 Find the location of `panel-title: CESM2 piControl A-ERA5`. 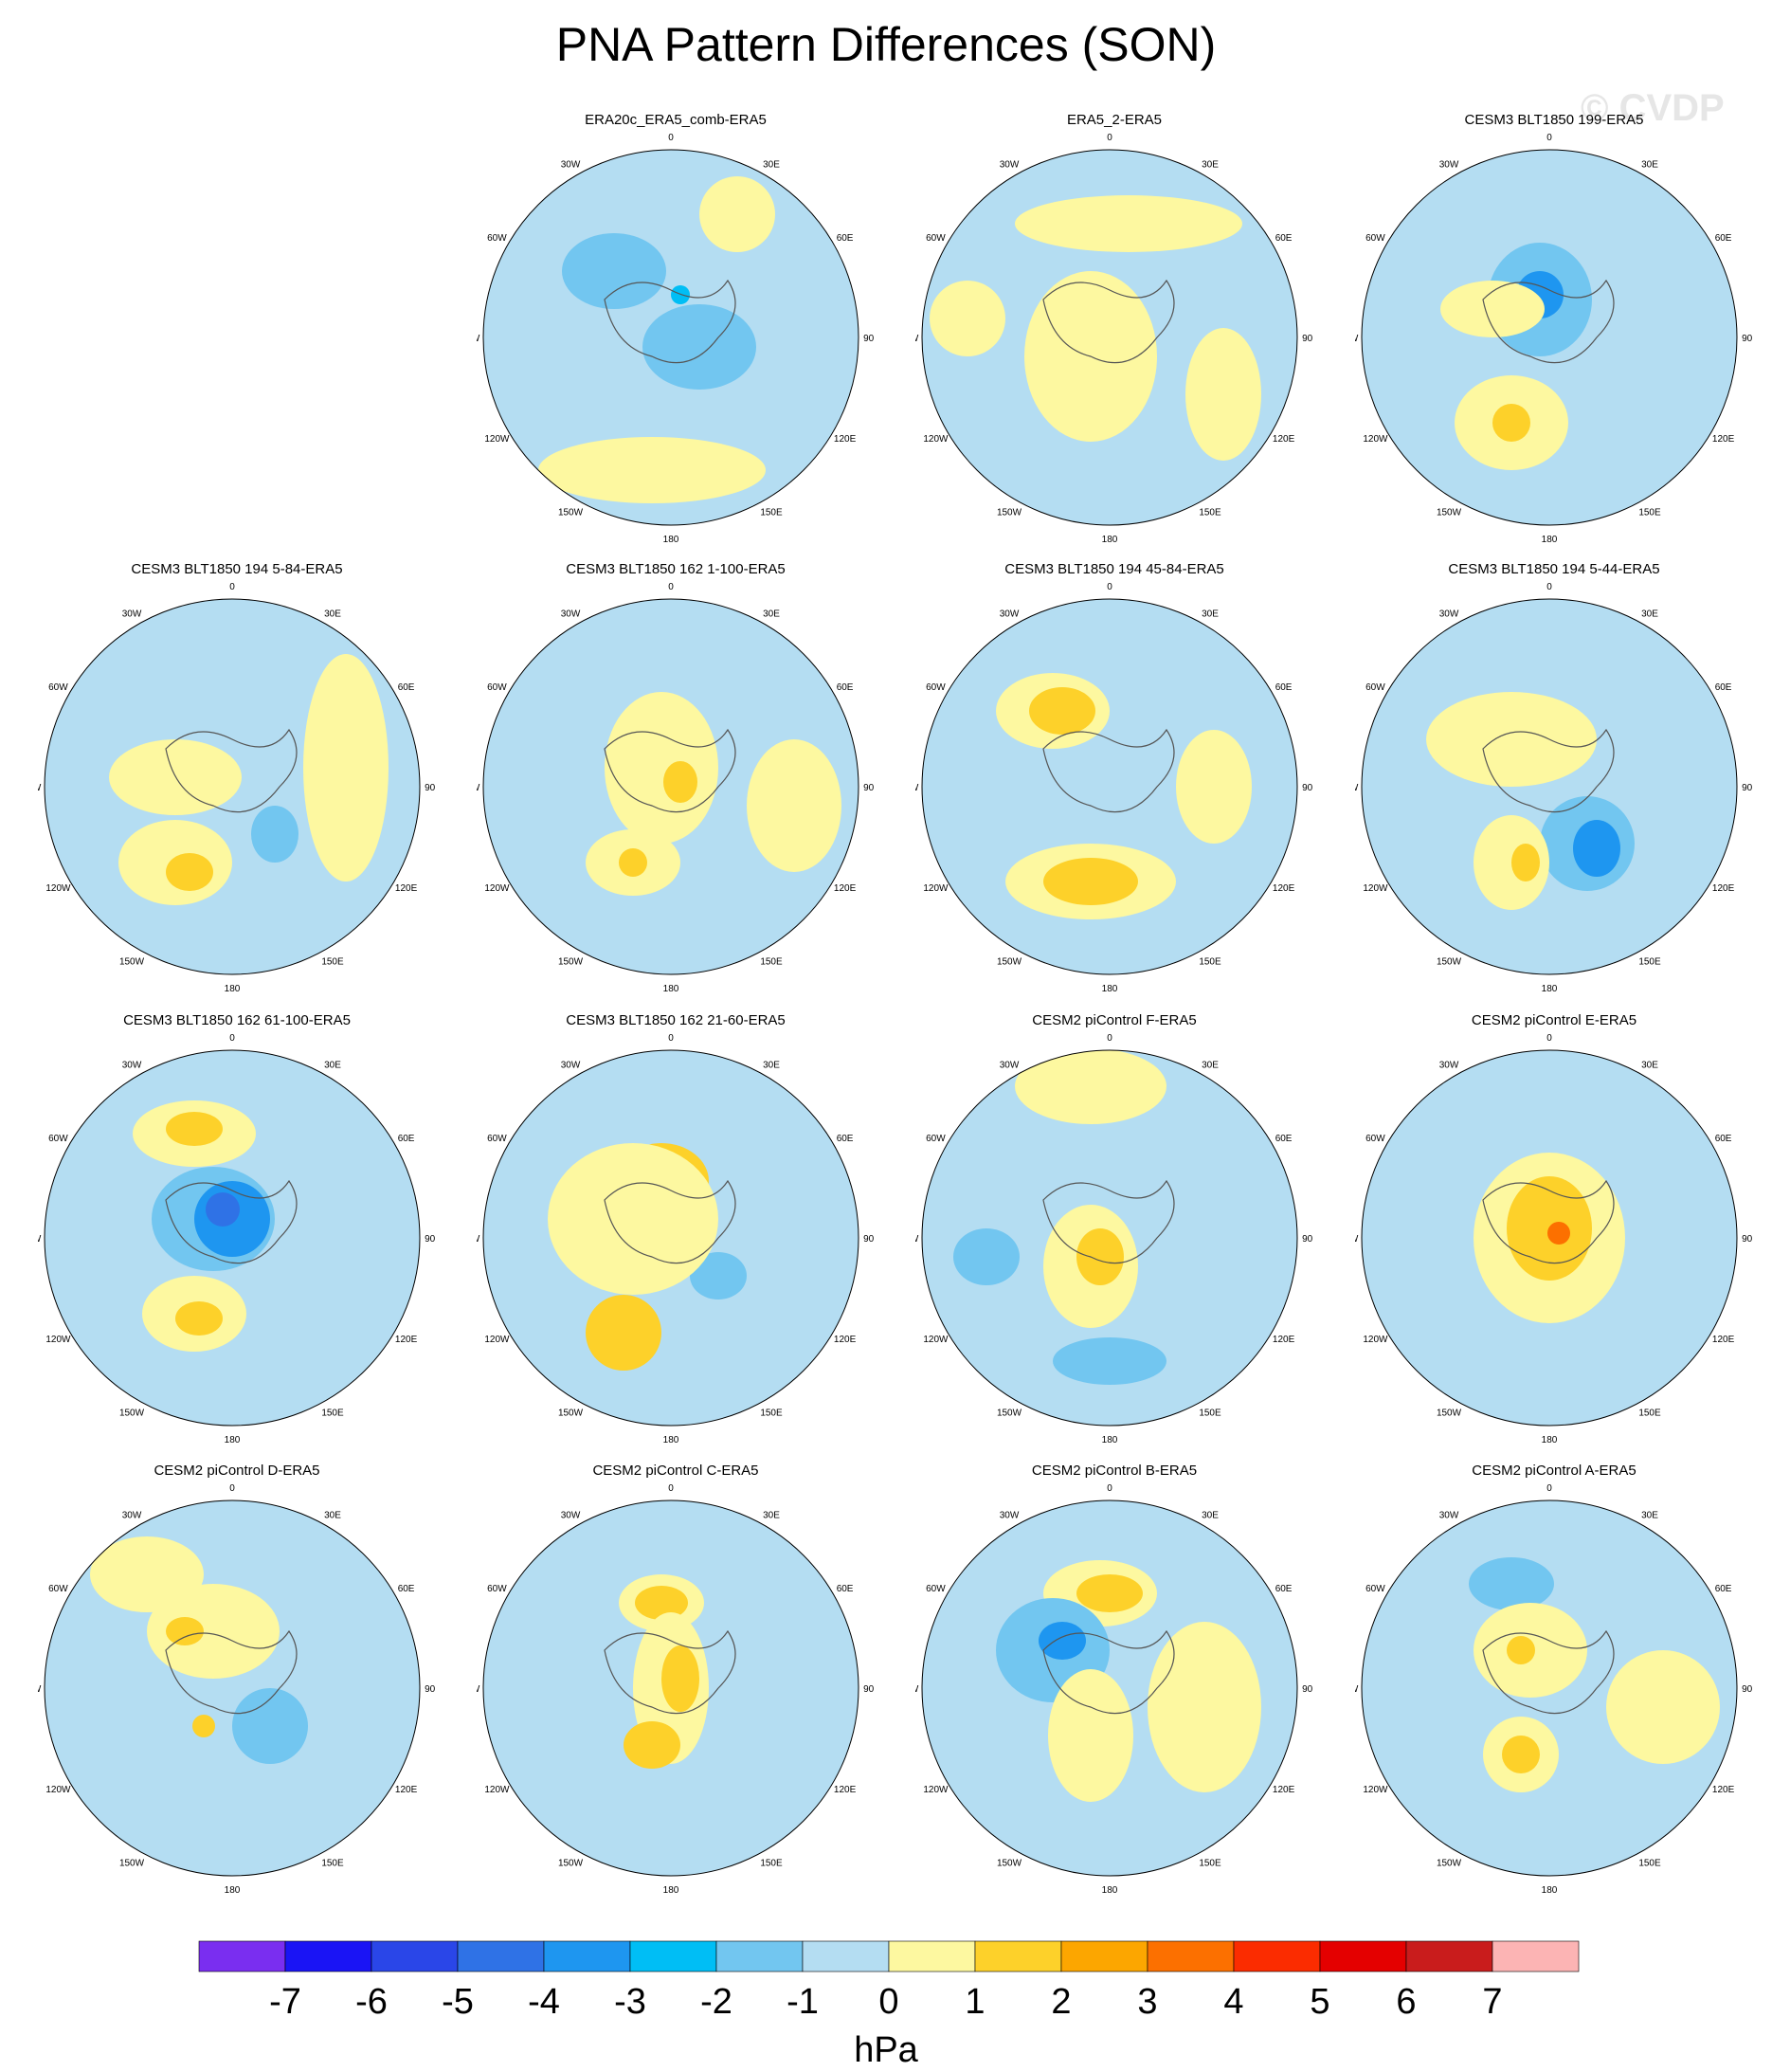

panel-title: CESM2 piControl A-ERA5 is located at coordinates (1554, 1471).